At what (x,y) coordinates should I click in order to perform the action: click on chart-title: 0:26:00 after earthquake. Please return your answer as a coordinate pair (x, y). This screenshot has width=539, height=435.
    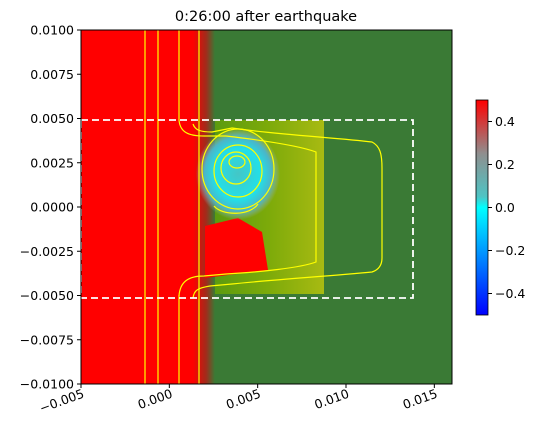
    Looking at the image, I should click on (266, 17).